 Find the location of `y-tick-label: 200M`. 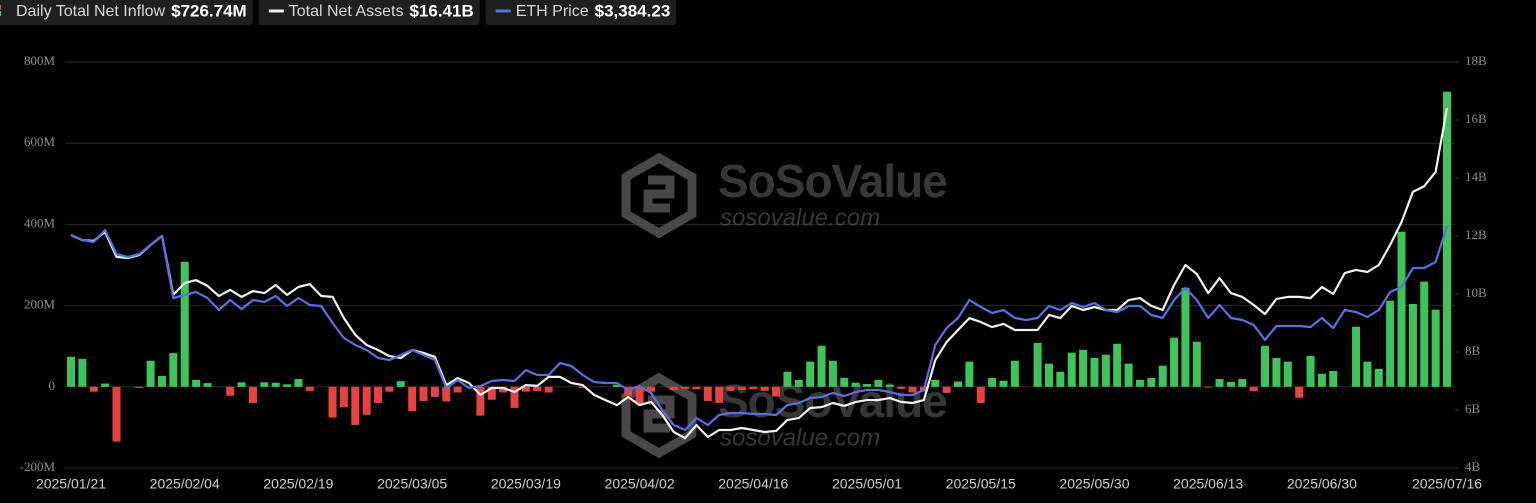

y-tick-label: 200M is located at coordinates (40, 304).